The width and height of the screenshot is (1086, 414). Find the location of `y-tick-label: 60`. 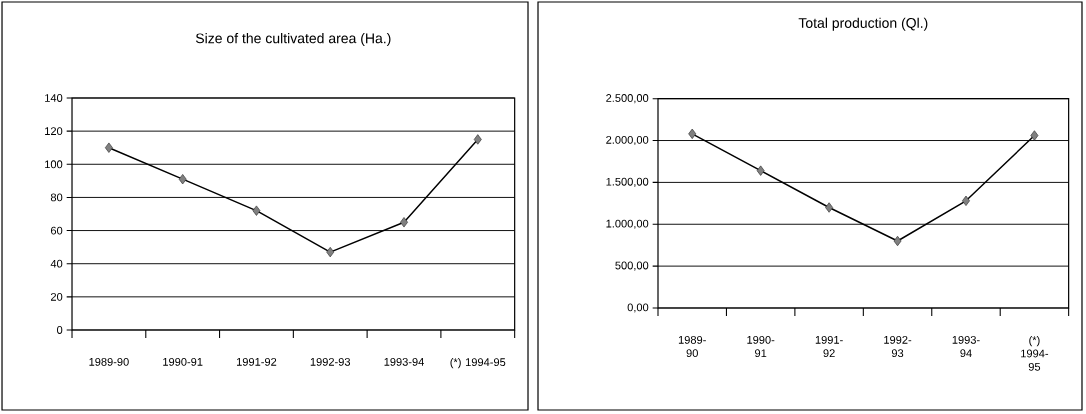

y-tick-label: 60 is located at coordinates (56, 230).